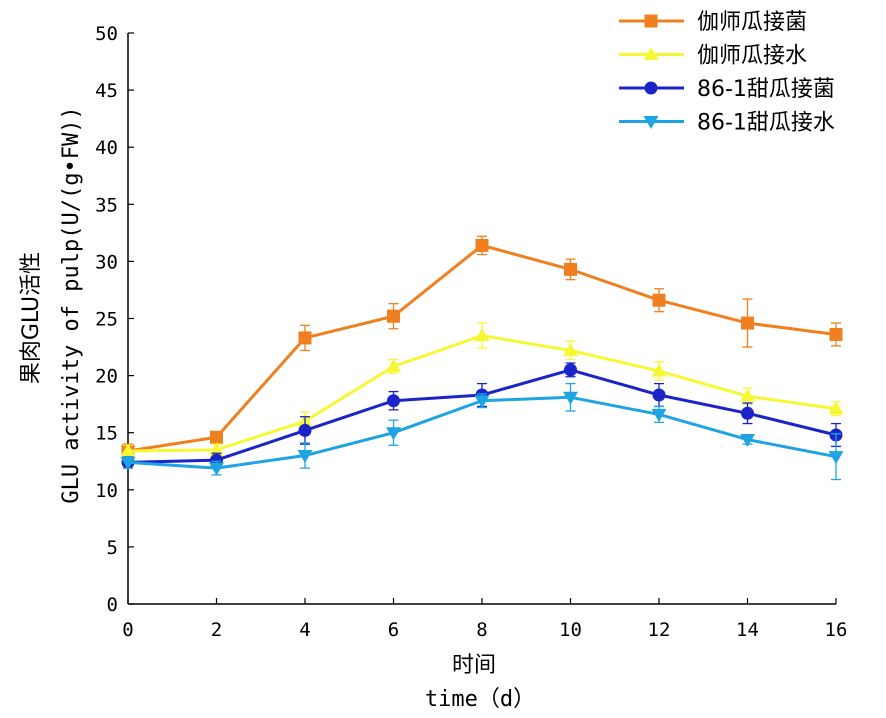 Image resolution: width=886 pixels, height=718 pixels. I want to click on x-tick-label: 10, so click(570, 630).